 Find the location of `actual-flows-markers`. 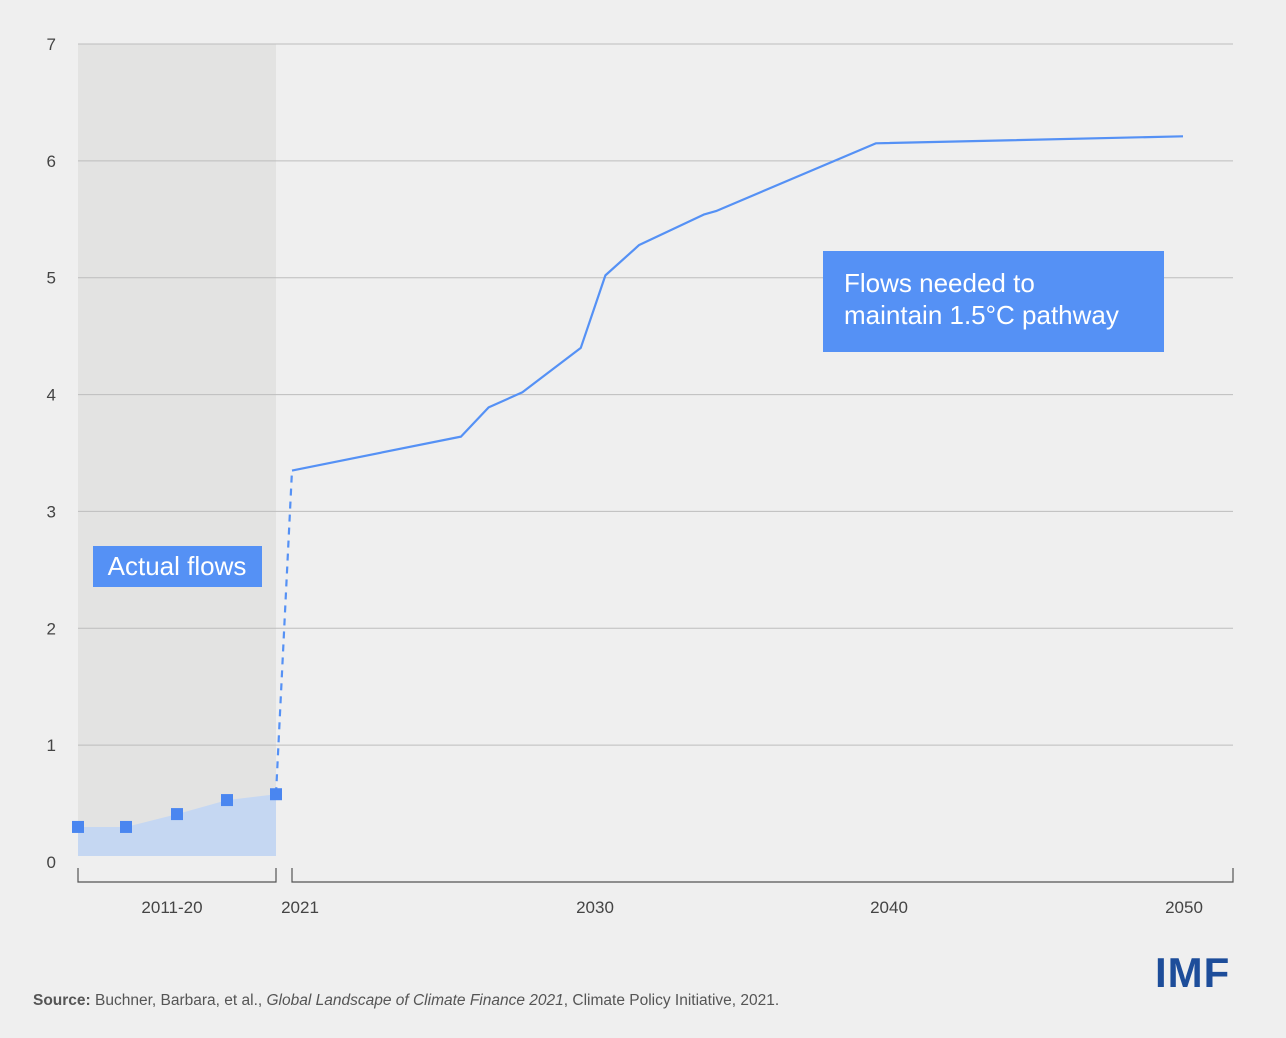

actual-flows-markers is located at coordinates (177, 810).